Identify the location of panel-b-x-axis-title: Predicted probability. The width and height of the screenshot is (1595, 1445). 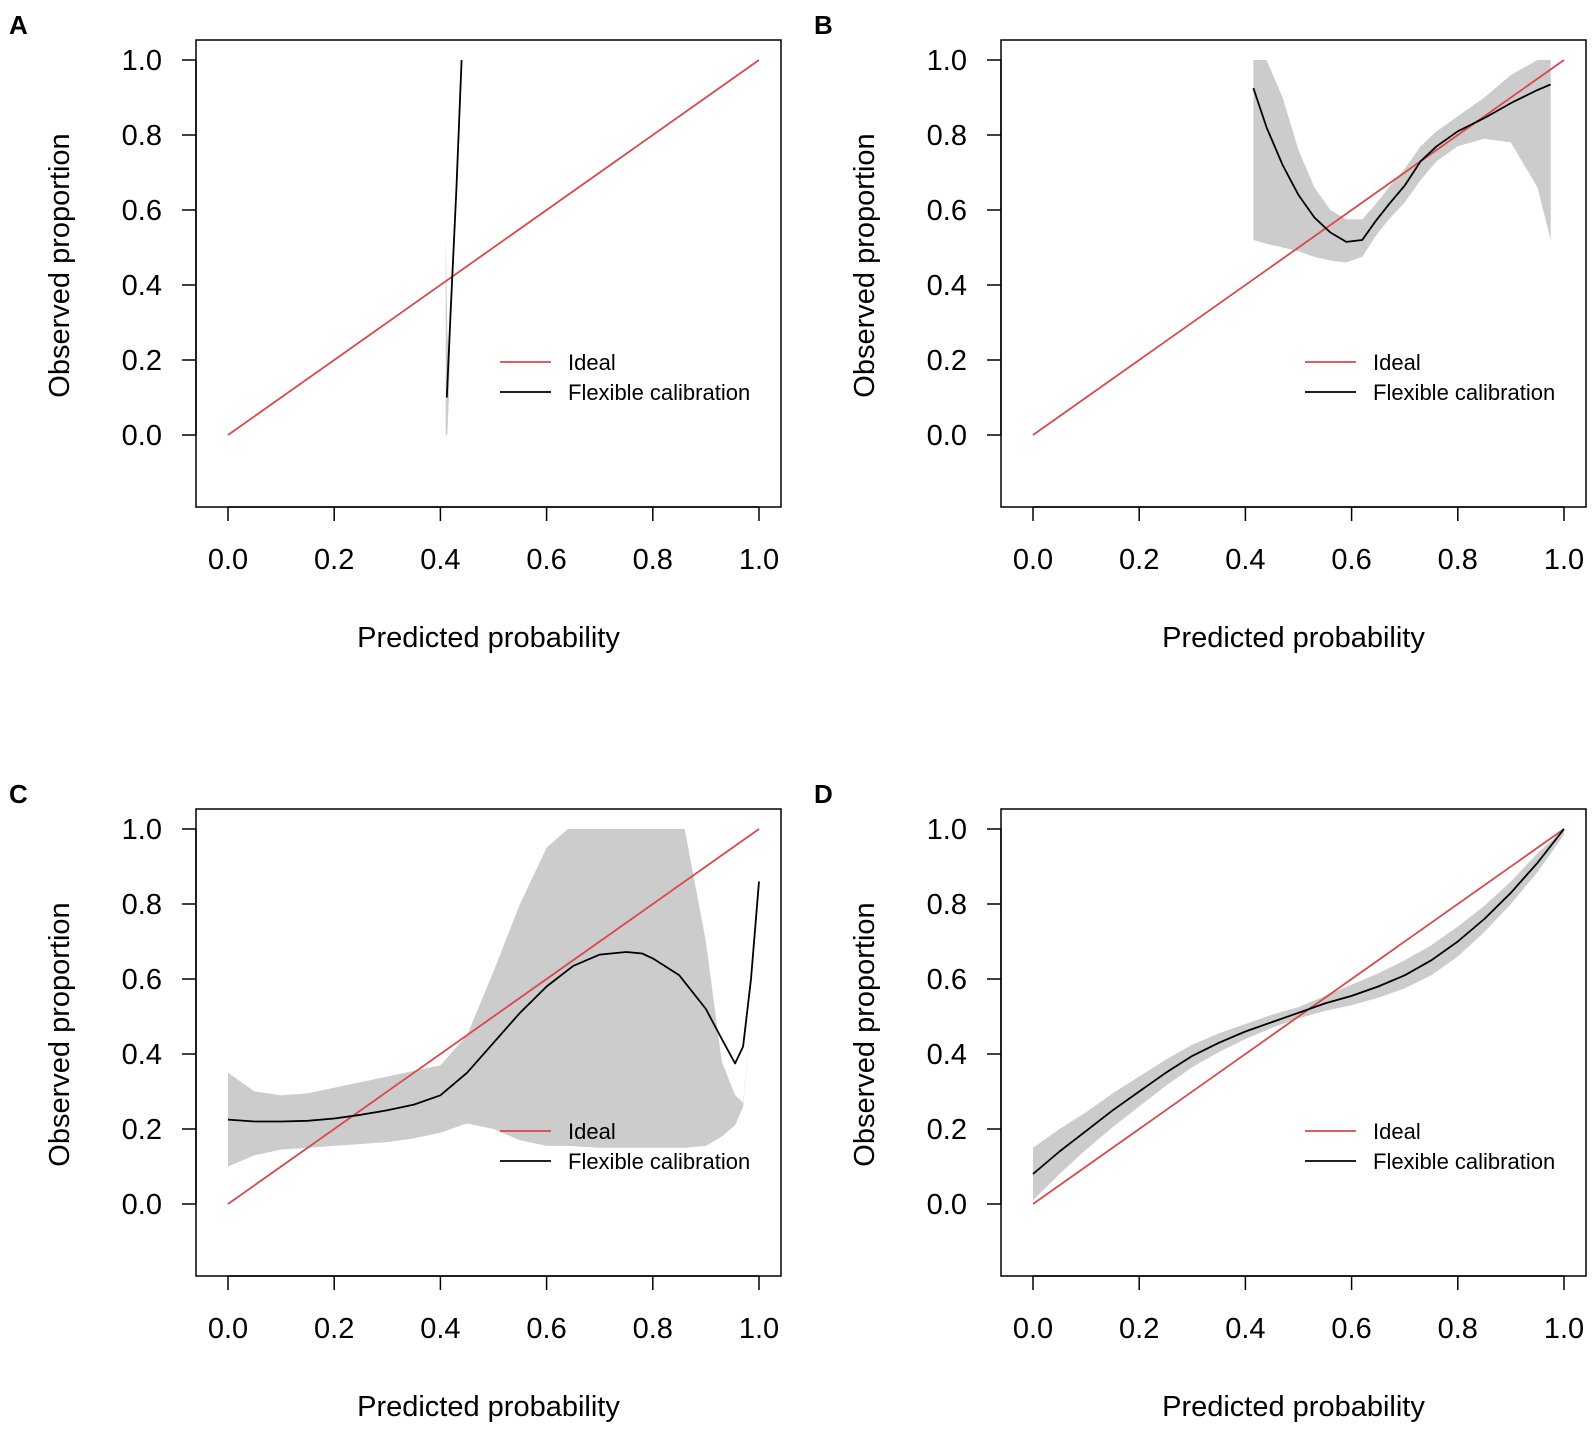
(1293, 638).